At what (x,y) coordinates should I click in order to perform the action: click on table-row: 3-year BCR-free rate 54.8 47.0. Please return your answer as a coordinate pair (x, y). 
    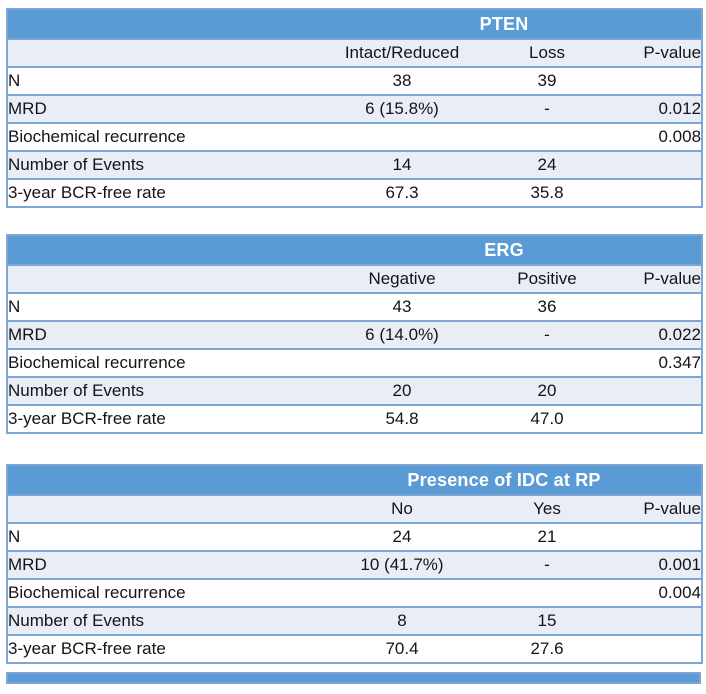
    Looking at the image, I should click on (355, 418).